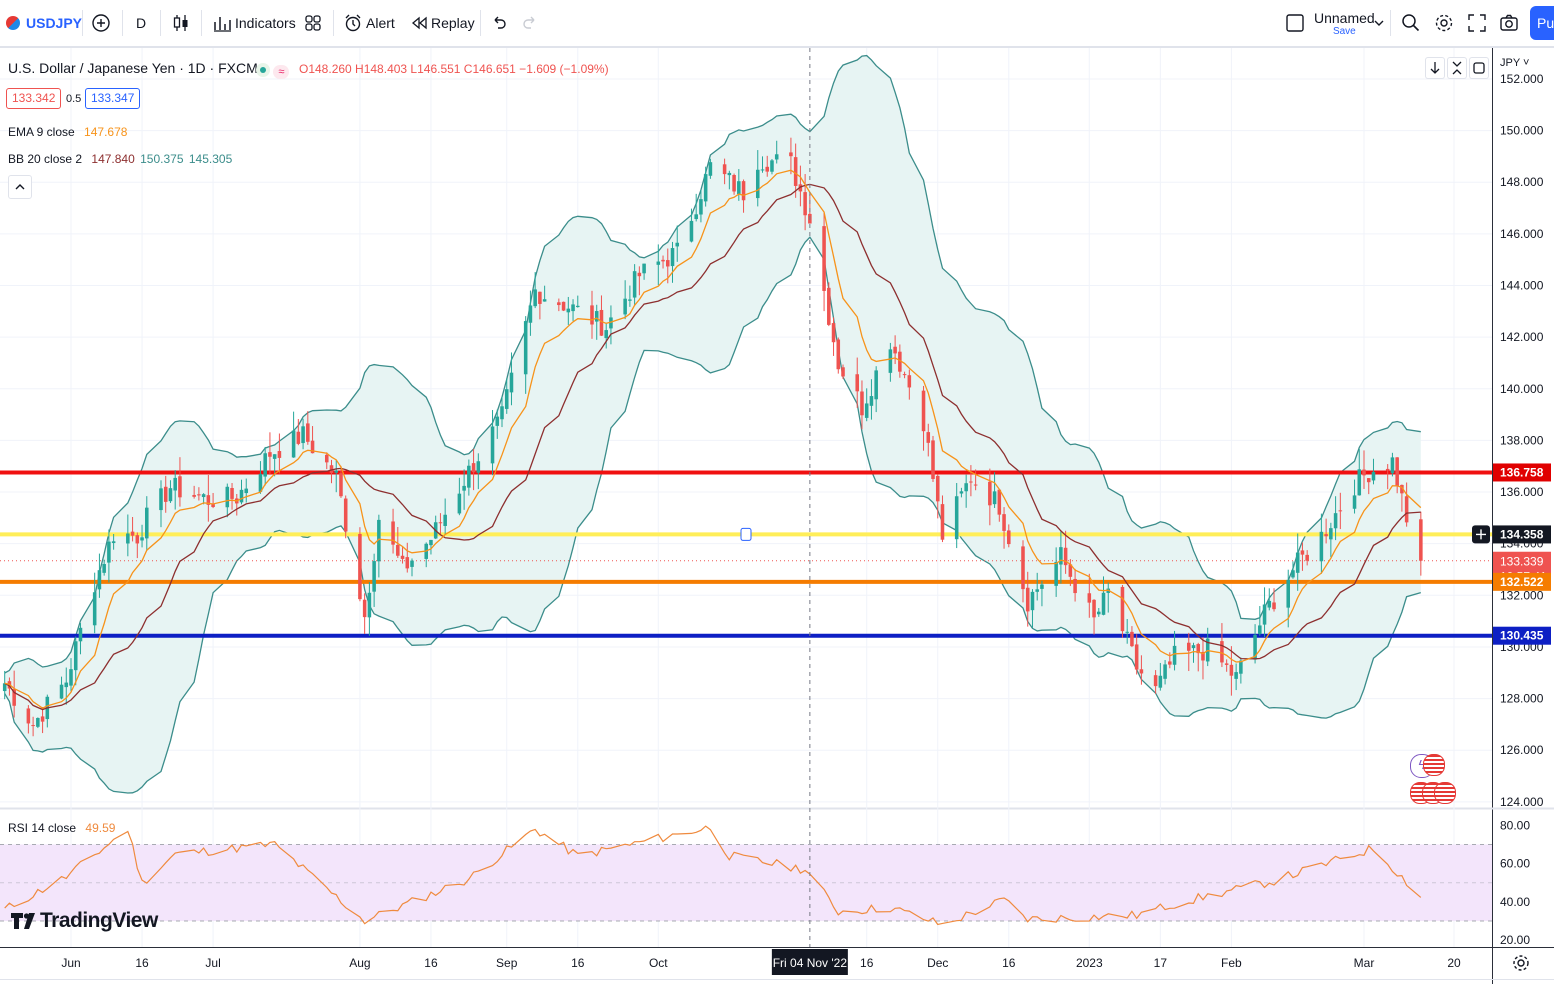  I want to click on indicators-button: Indicators, so click(254, 23).